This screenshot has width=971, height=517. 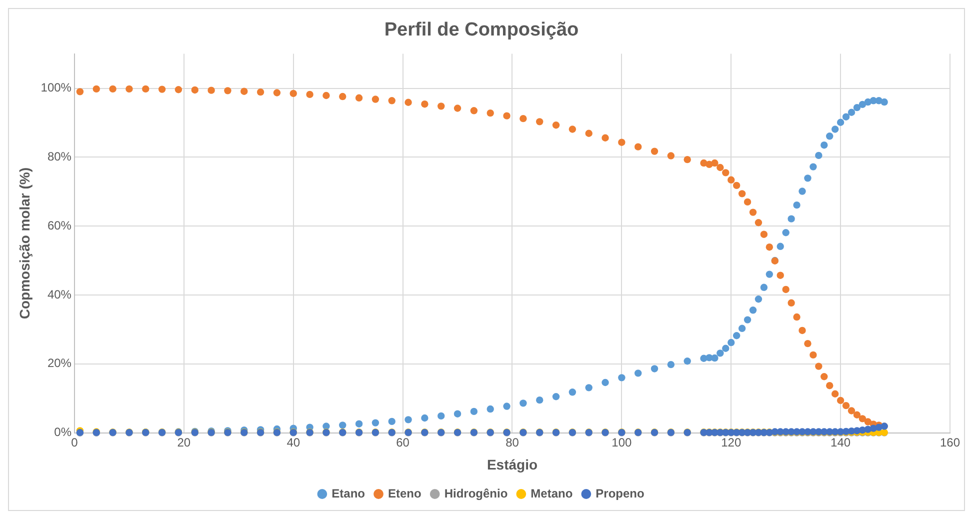 I want to click on legend-label: Metano, so click(x=551, y=493).